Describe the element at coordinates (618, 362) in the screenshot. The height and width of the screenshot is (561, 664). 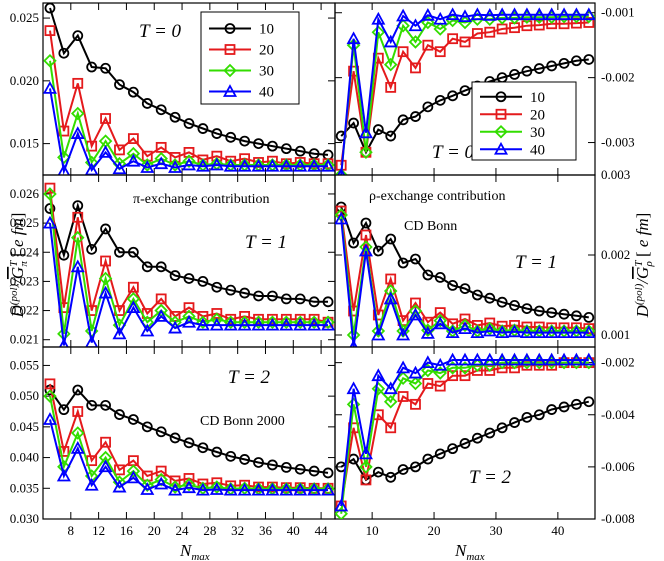
I see `y-tick-label: -0.002` at that location.